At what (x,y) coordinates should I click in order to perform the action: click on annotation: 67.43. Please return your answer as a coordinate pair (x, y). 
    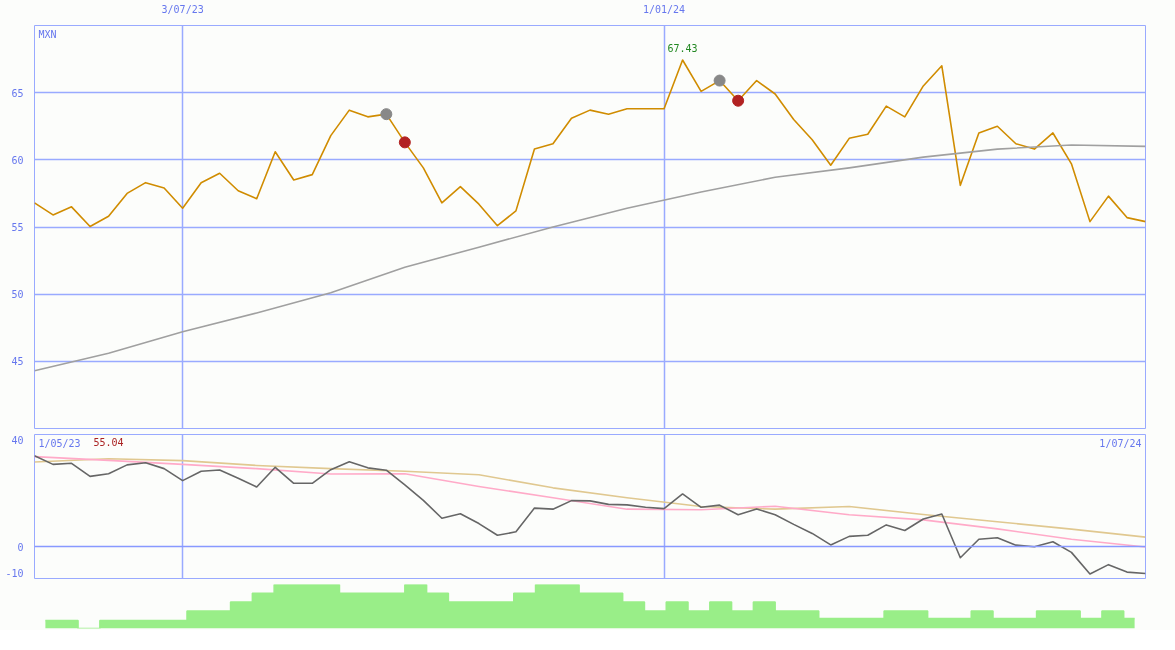
    Looking at the image, I should click on (682, 49).